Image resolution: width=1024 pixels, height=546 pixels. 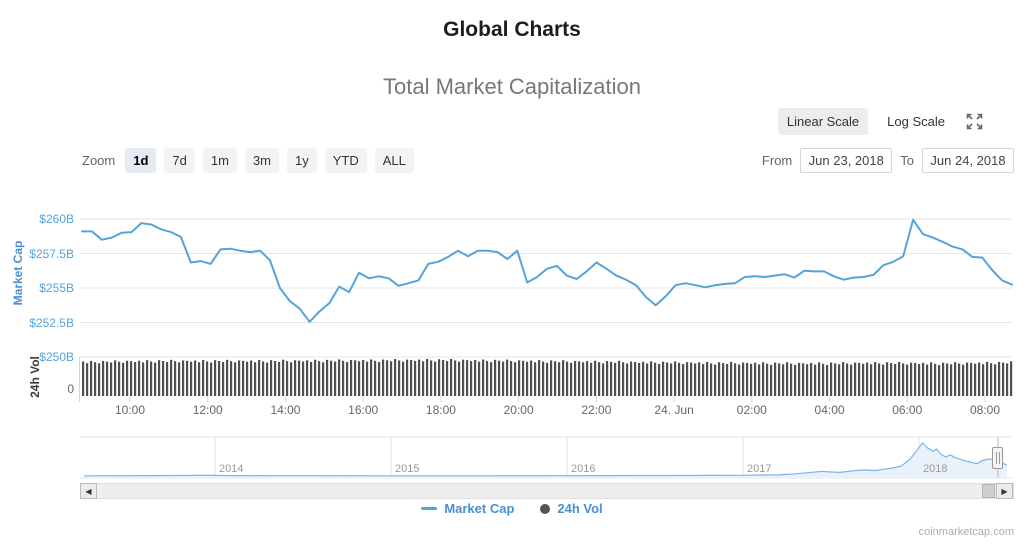 I want to click on x-axis-tick-label: 02:00, so click(x=751, y=410).